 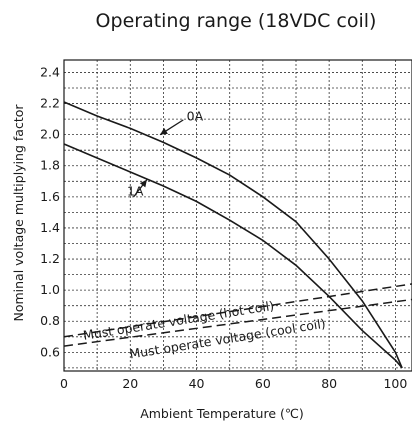 What do you see at coordinates (50, 227) in the screenshot?
I see `y-tick-label: 1.4` at bounding box center [50, 227].